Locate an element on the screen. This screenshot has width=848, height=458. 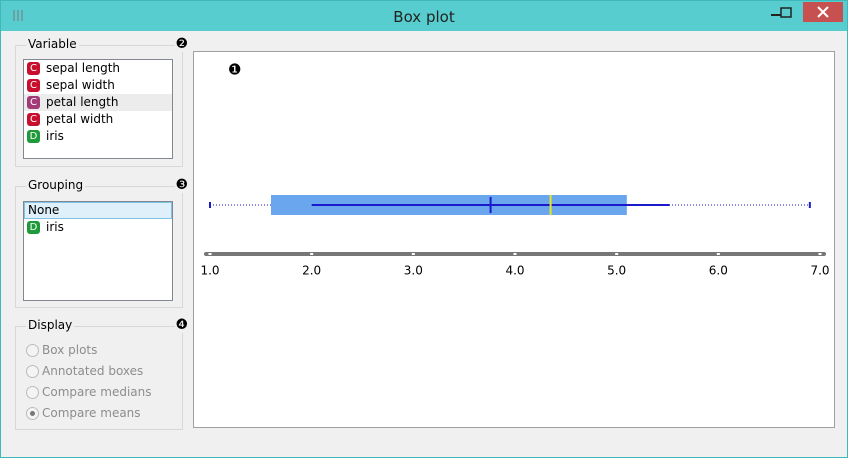
x-tick-label: 7.0 is located at coordinates (819, 271).